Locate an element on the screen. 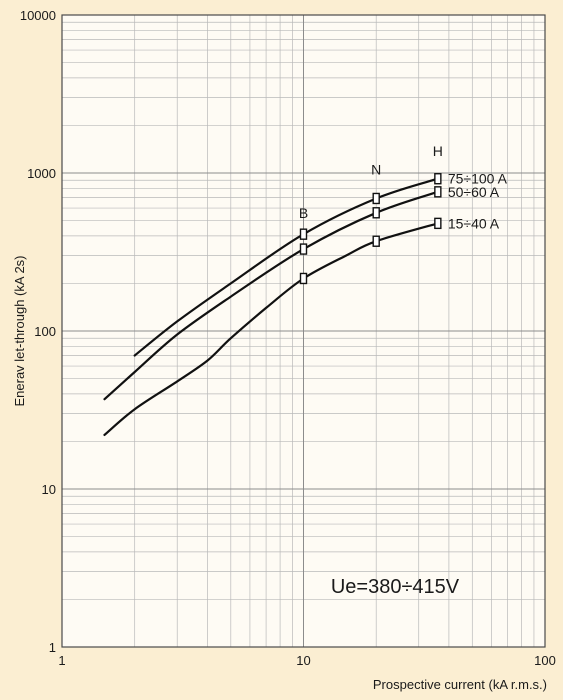 The width and height of the screenshot is (563, 700). y-tick-label: 1 is located at coordinates (52, 647).